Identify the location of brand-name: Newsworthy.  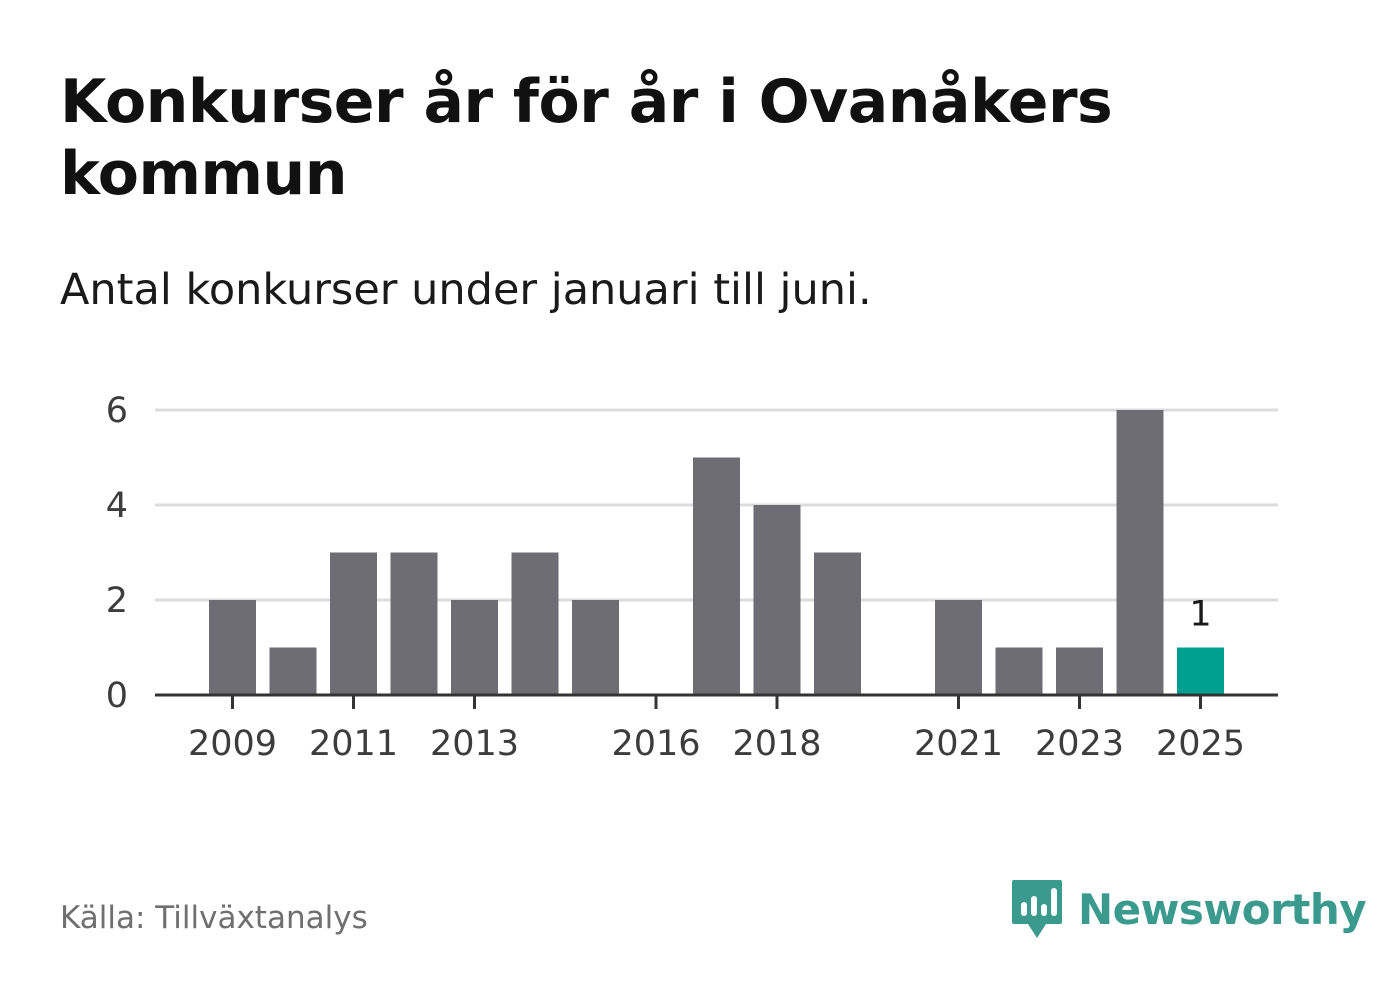
(1222, 909).